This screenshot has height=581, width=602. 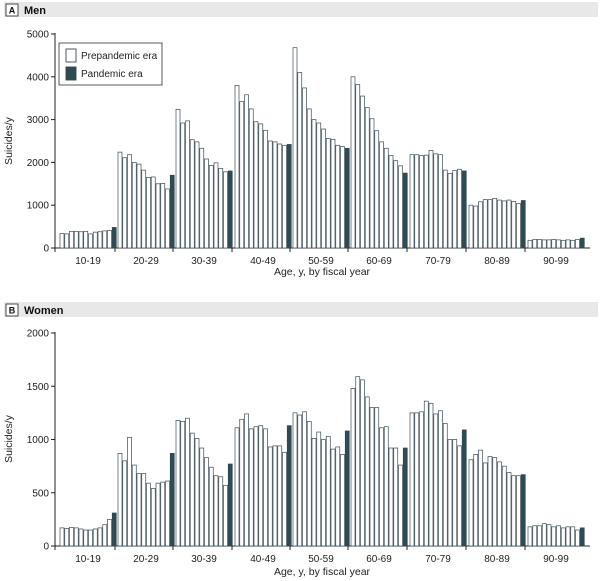 I want to click on panel-b-xlabel: Age, y, by fiscal year, so click(x=322, y=572).